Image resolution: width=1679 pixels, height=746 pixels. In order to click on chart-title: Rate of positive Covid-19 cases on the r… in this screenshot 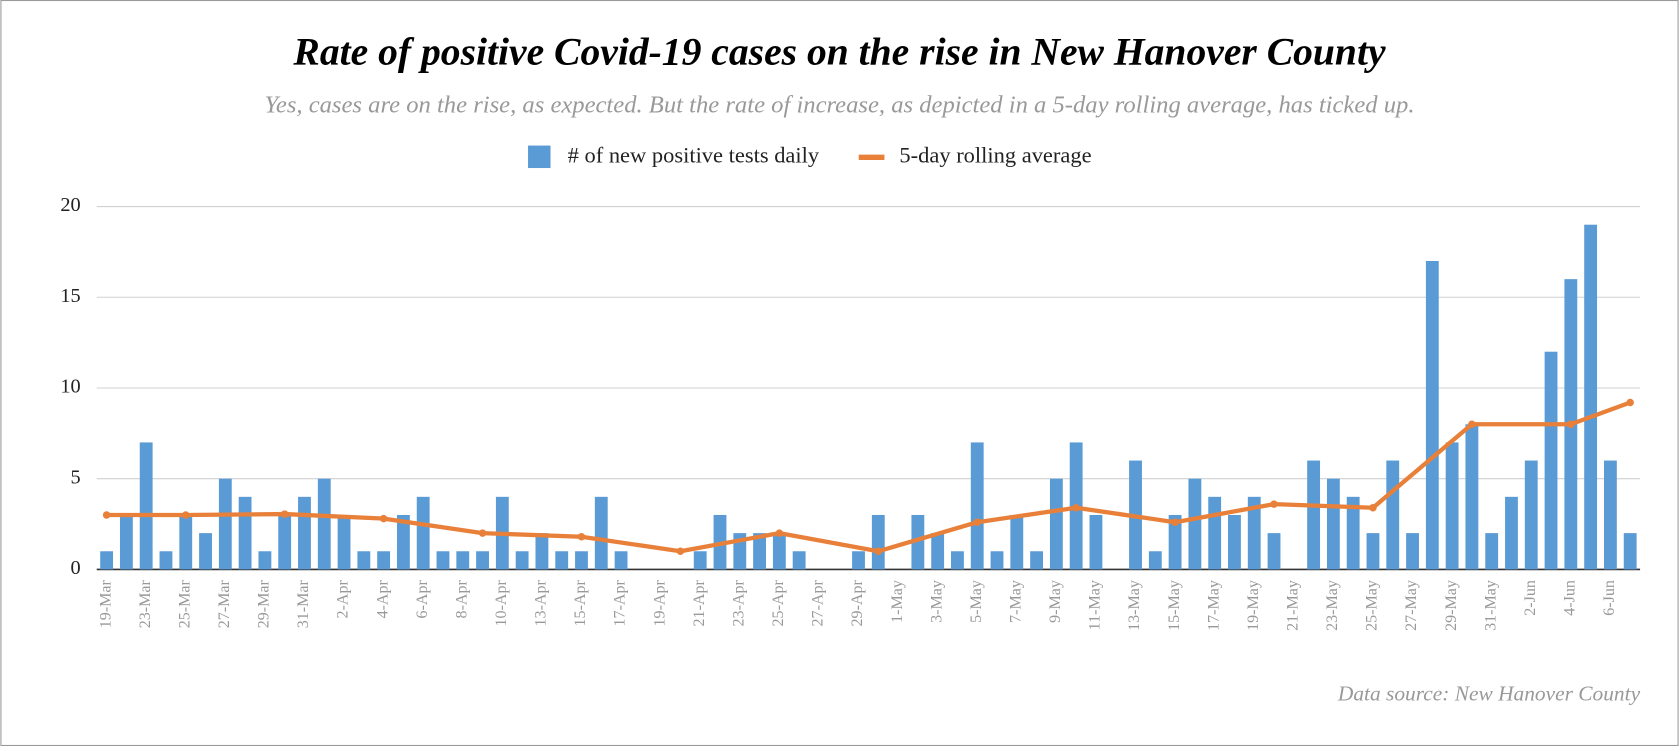, I will do `click(839, 52)`.